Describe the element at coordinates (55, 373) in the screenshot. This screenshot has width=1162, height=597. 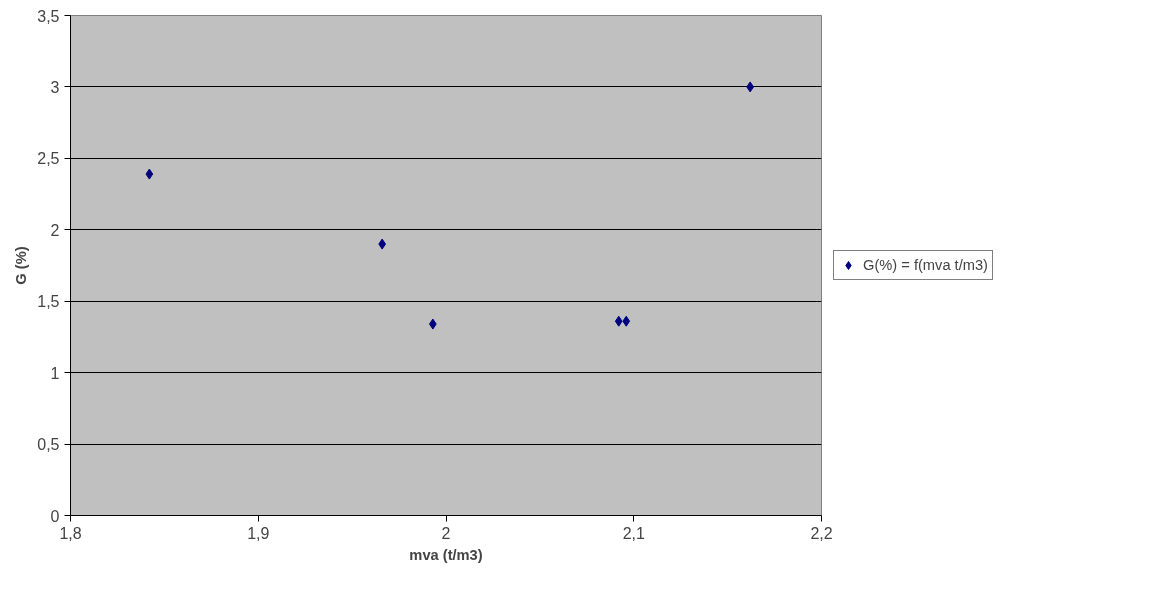
I see `y-tick-label: 1` at that location.